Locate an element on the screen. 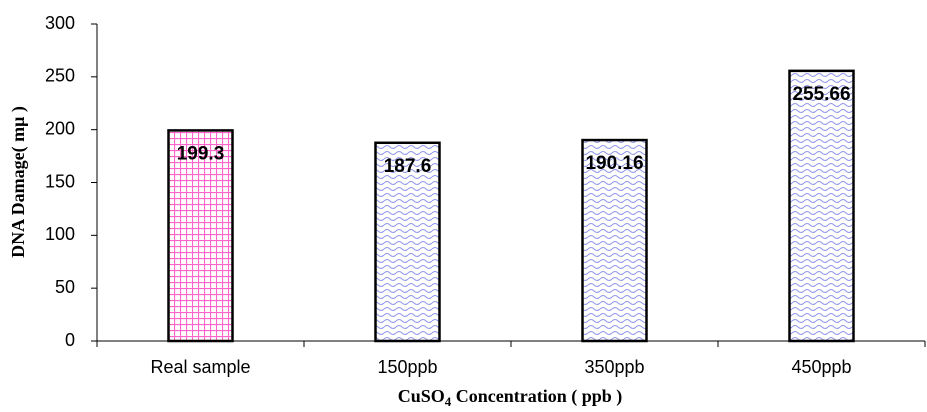 The width and height of the screenshot is (927, 412). value-label: 190.16 is located at coordinates (614, 163).